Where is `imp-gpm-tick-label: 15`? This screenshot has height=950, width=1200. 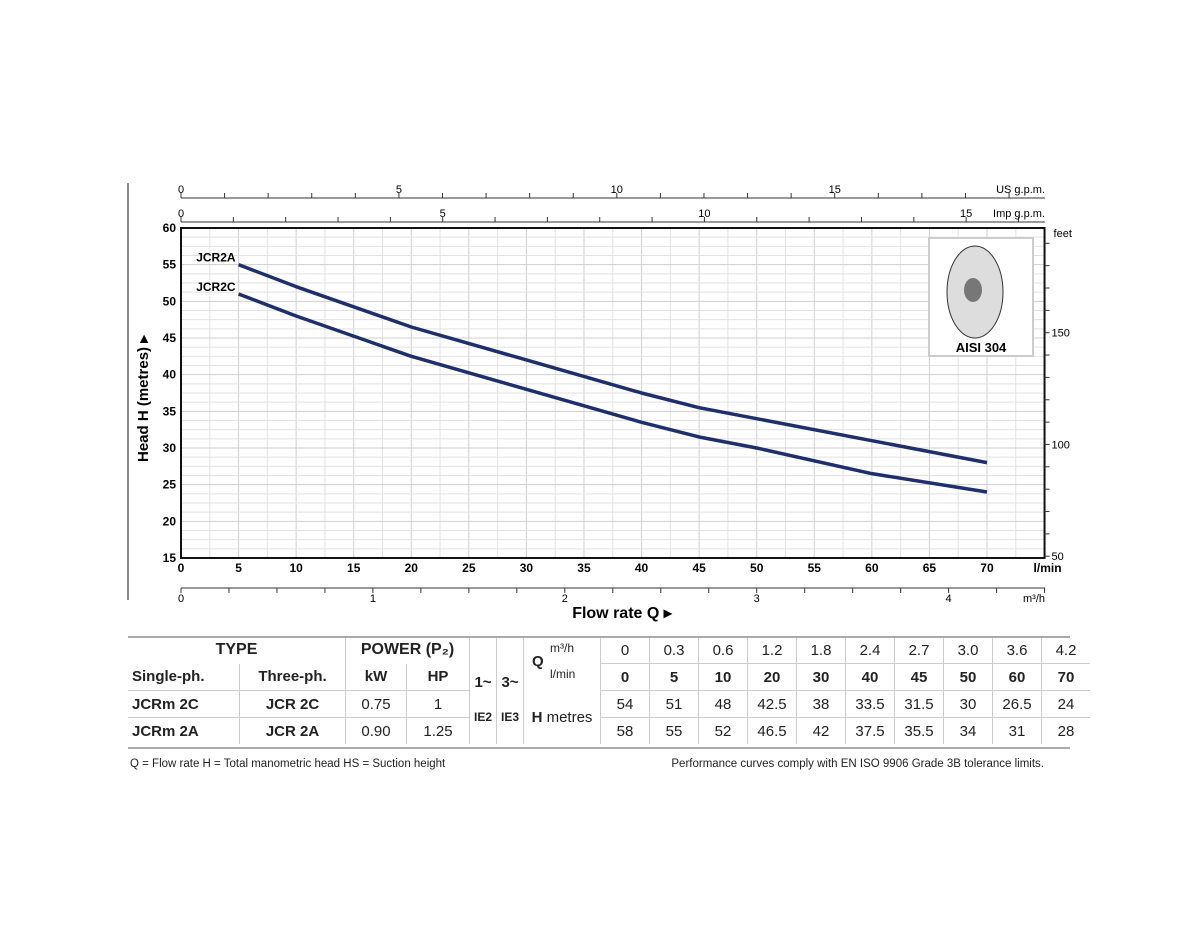
imp-gpm-tick-label: 15 is located at coordinates (966, 214).